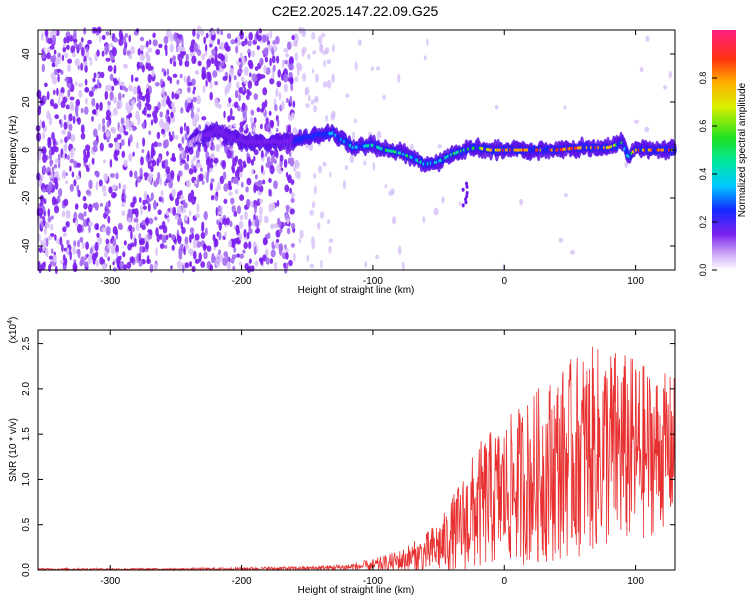 Image resolution: width=750 pixels, height=600 pixels. I want to click on snr-multiplier: (x104), so click(13, 330).